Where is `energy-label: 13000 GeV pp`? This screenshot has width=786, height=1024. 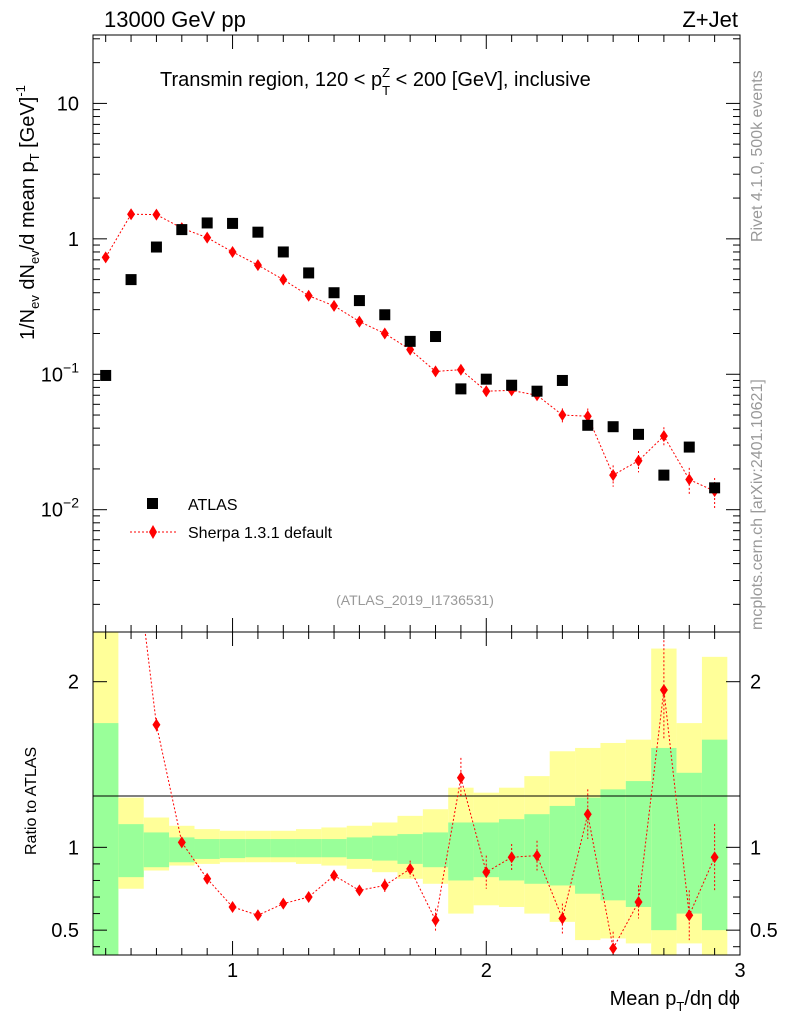
energy-label: 13000 GeV pp is located at coordinates (175, 19).